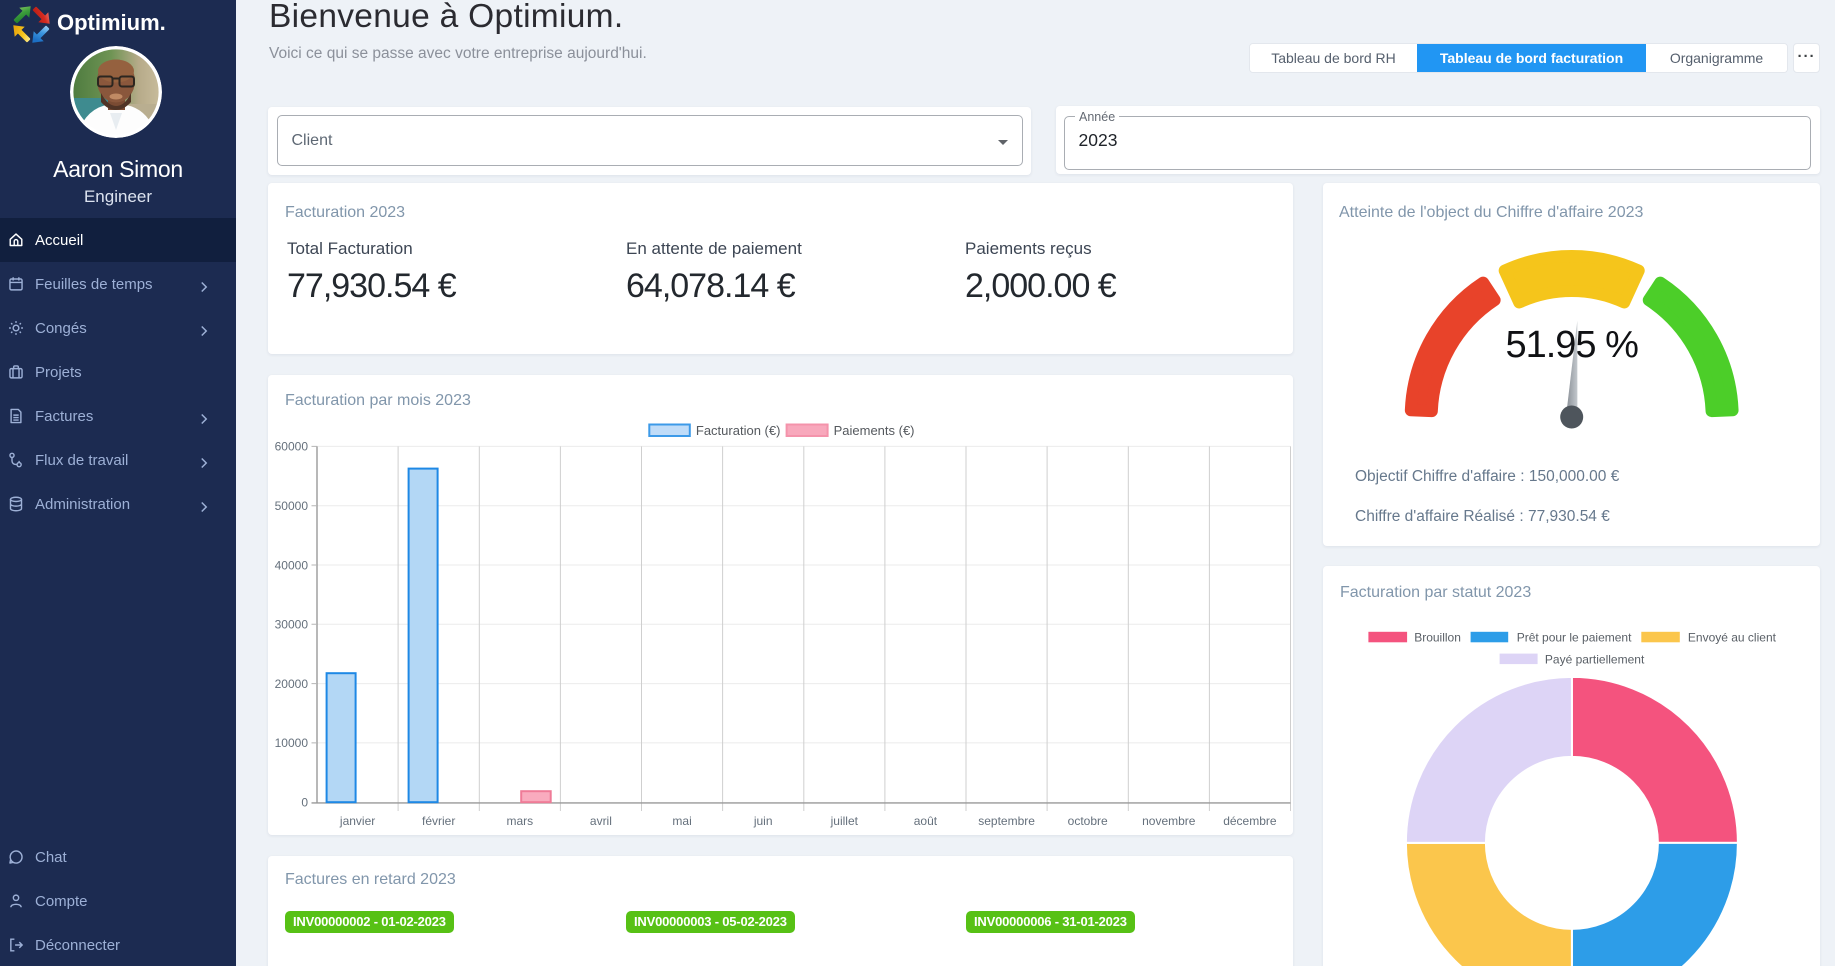  Describe the element at coordinates (1250, 821) in the screenshot. I see `svg-text: décembre` at that location.